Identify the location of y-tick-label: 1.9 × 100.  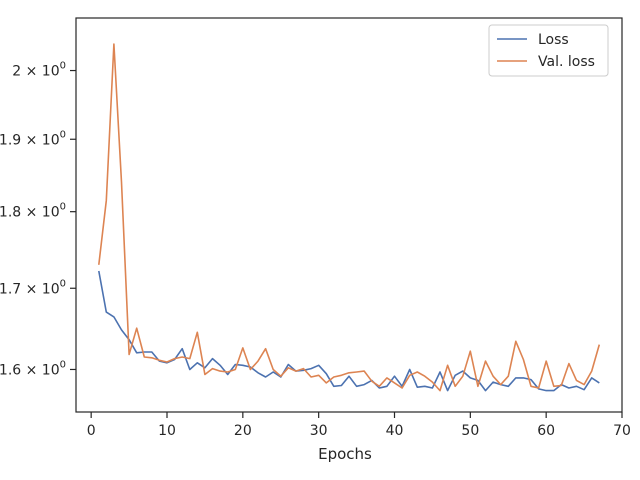
(33, 138).